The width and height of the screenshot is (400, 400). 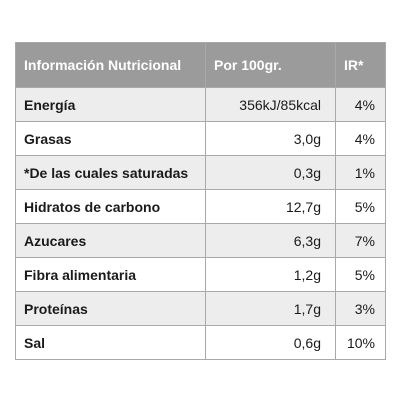 I want to click on nutrient-name: Energía, so click(x=110, y=104).